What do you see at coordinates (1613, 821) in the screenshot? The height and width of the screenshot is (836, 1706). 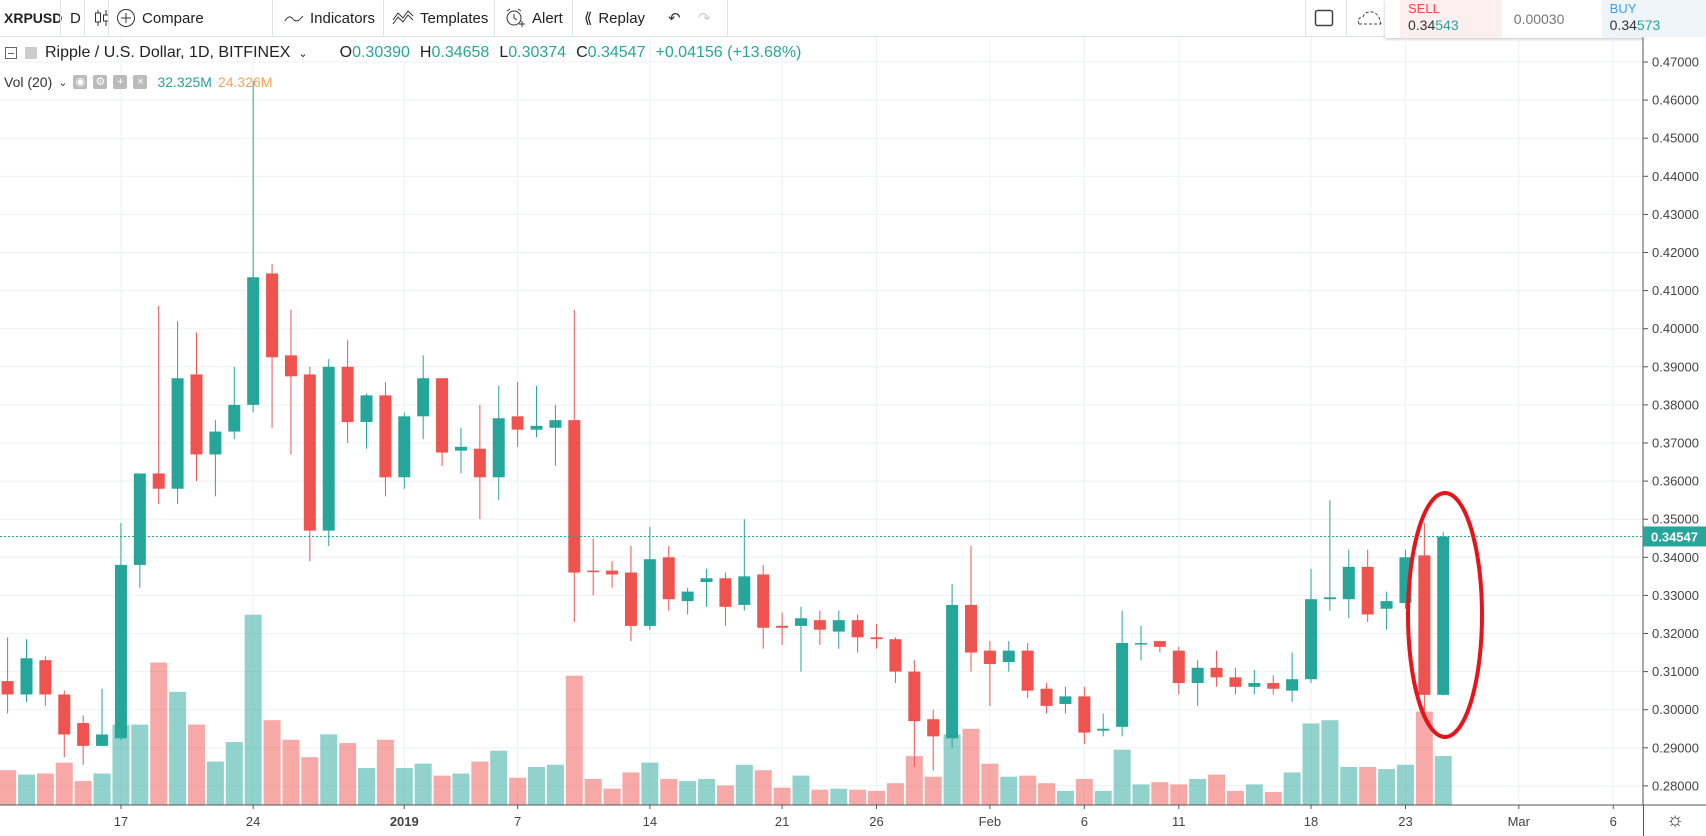 I see `time-tick-label: 6` at bounding box center [1613, 821].